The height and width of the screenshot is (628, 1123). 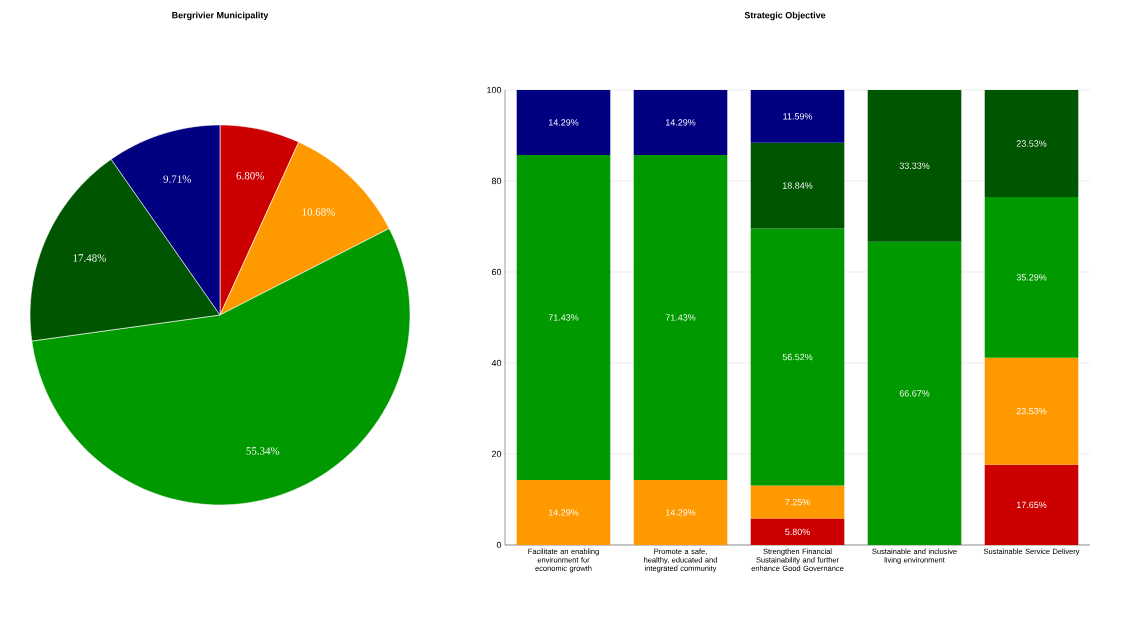 What do you see at coordinates (499, 545) in the screenshot?
I see `y-tick-label: 0` at bounding box center [499, 545].